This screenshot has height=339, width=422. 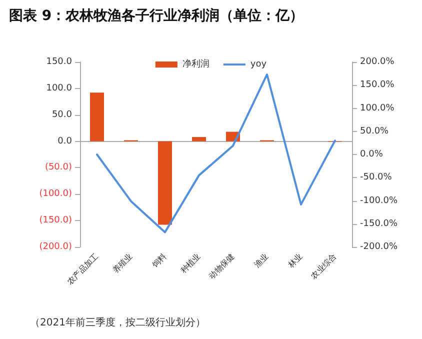 What do you see at coordinates (376, 177) in the screenshot?
I see `y2-tick-label: -50.0%` at bounding box center [376, 177].